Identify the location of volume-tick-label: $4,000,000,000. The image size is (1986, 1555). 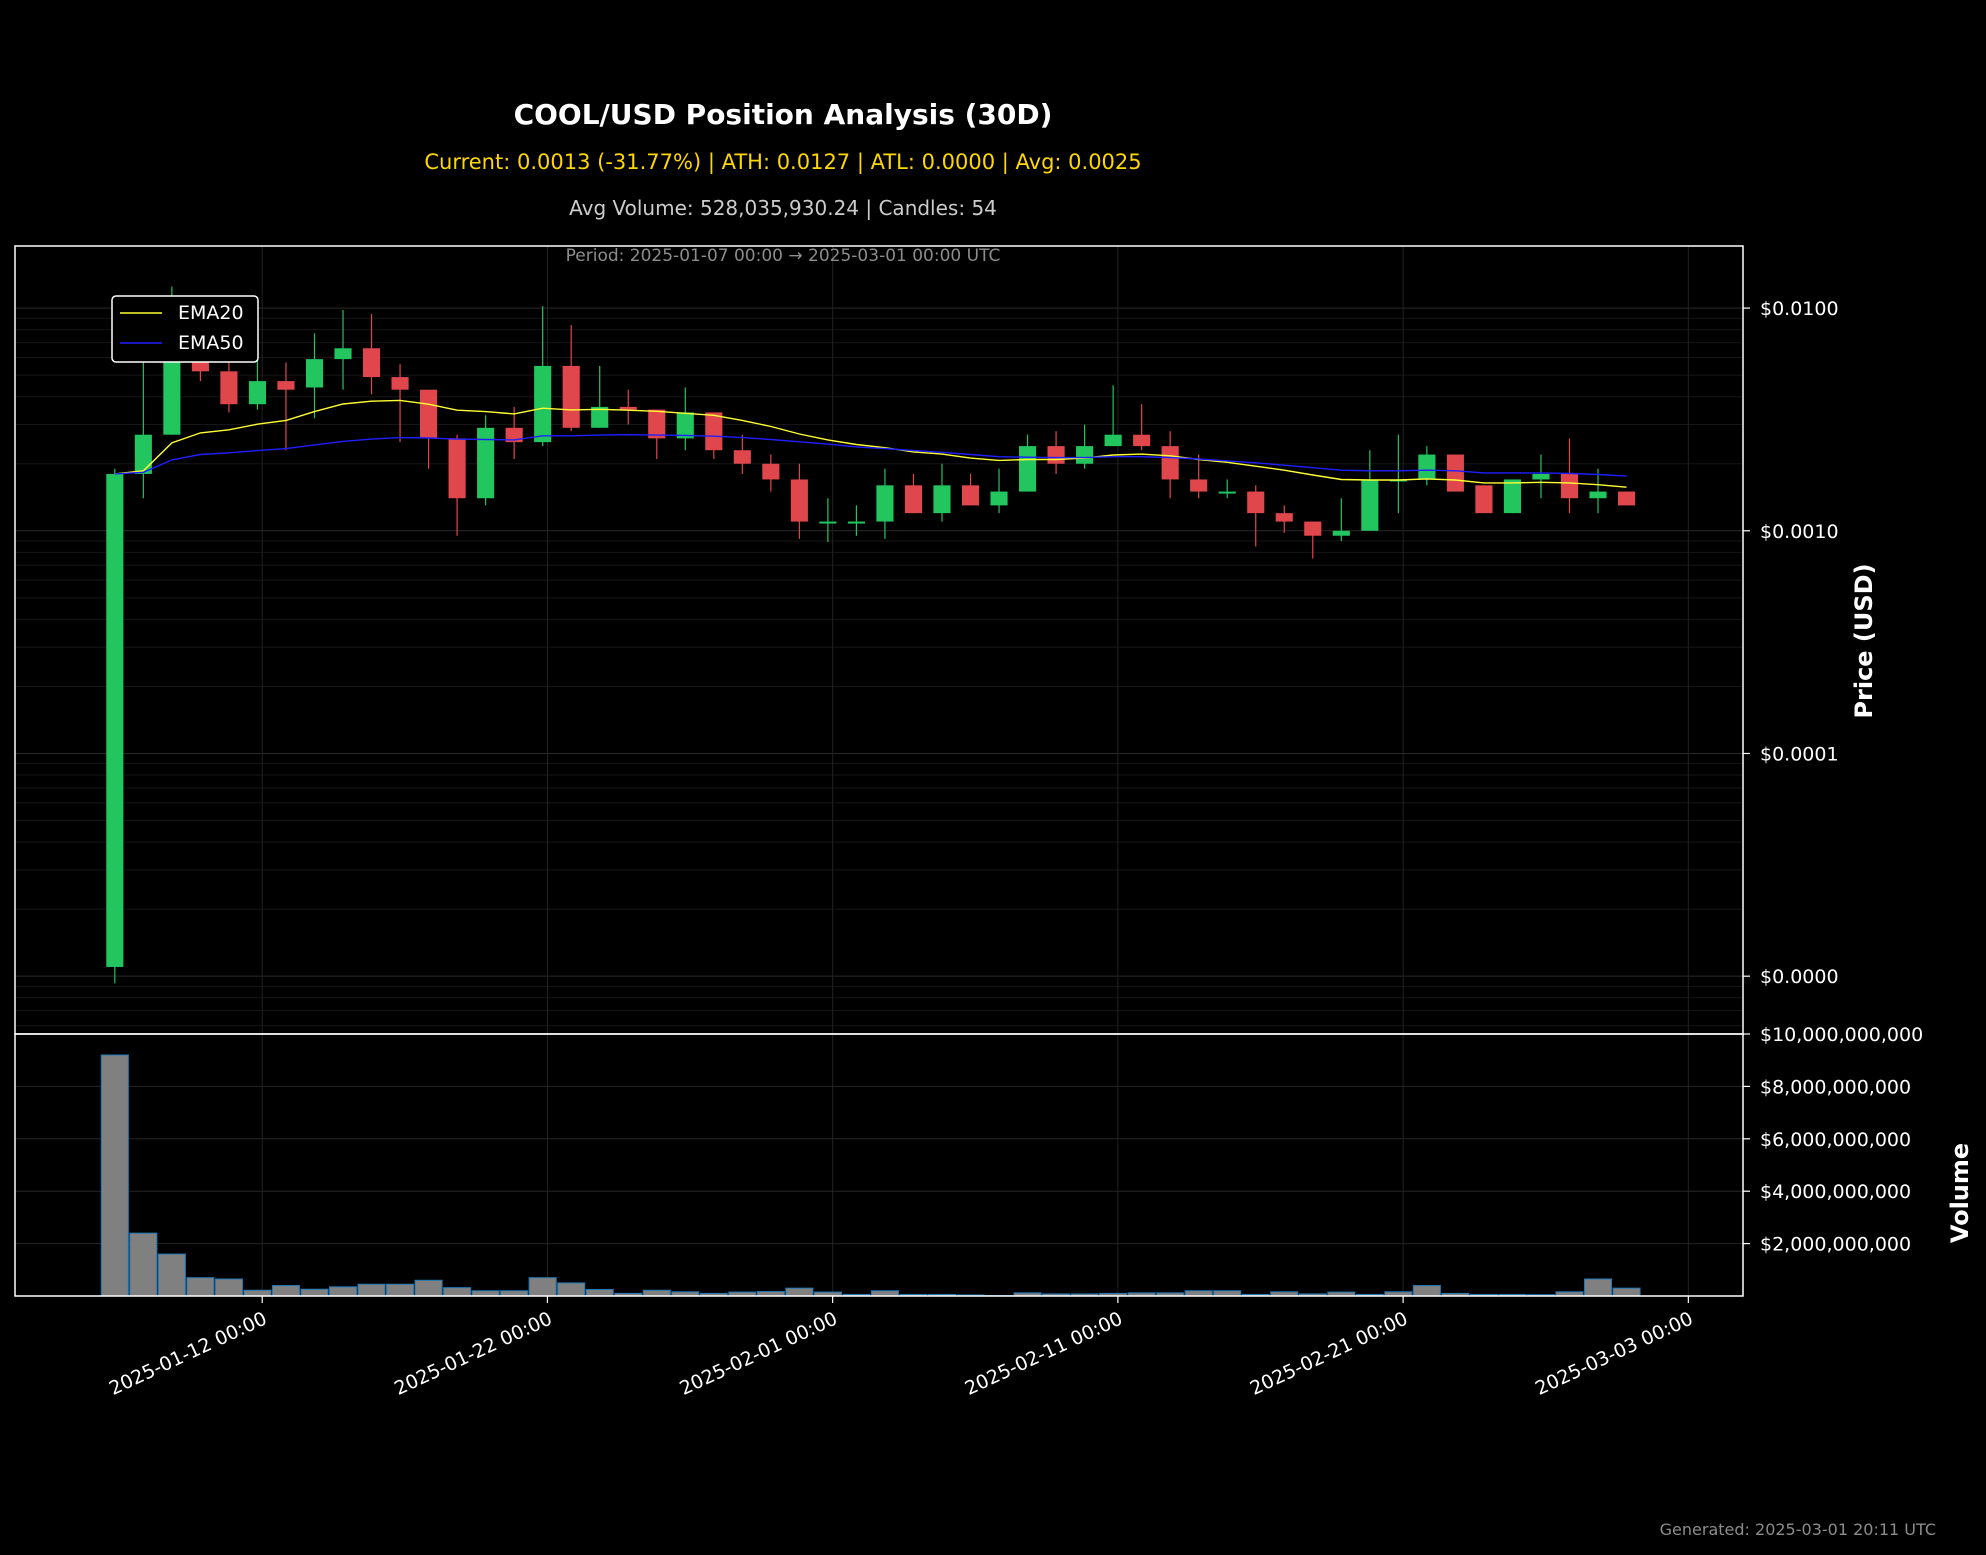
(1835, 1192).